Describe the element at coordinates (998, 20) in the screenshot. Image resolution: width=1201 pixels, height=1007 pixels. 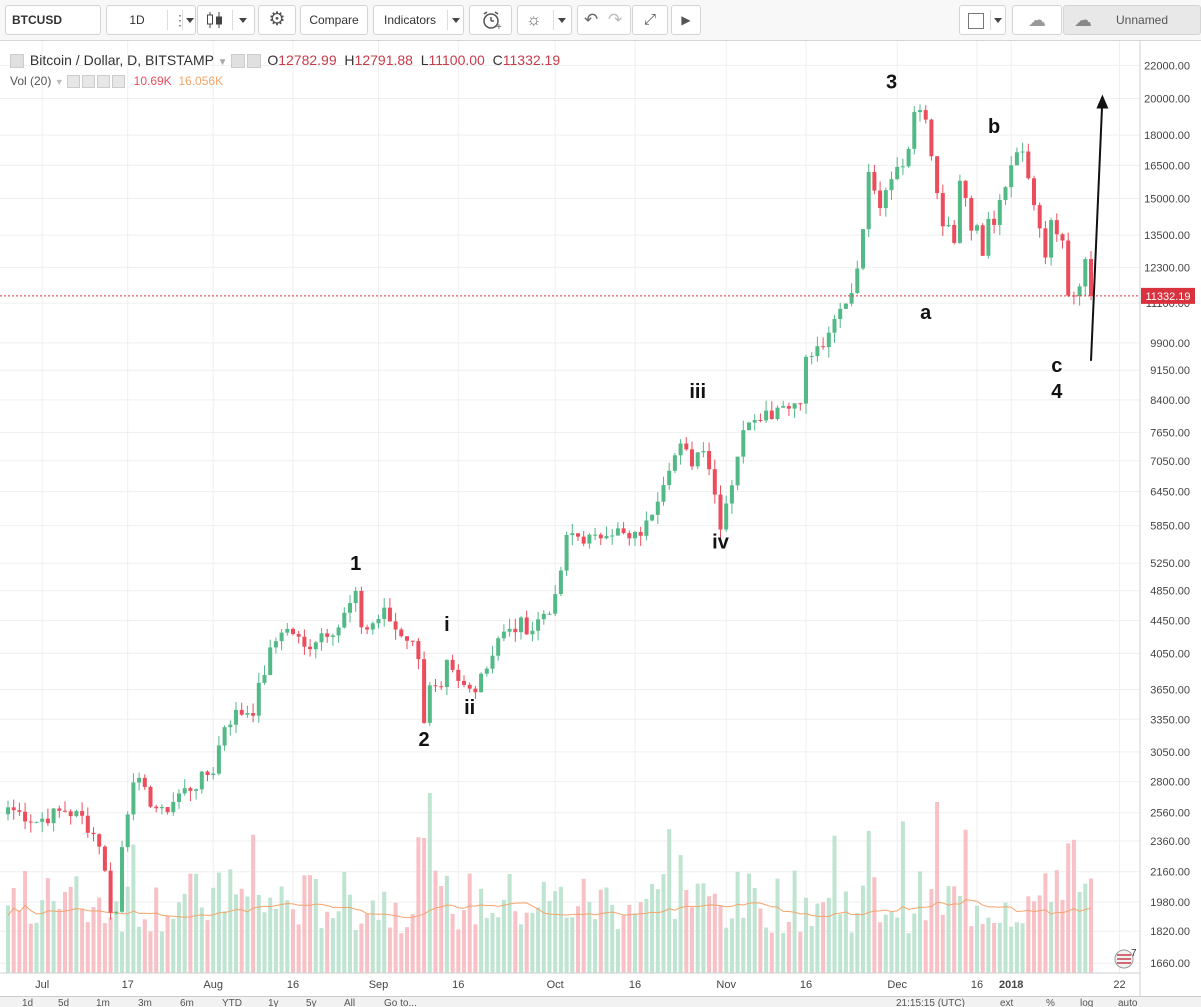
I see `layout-caret-icon` at that location.